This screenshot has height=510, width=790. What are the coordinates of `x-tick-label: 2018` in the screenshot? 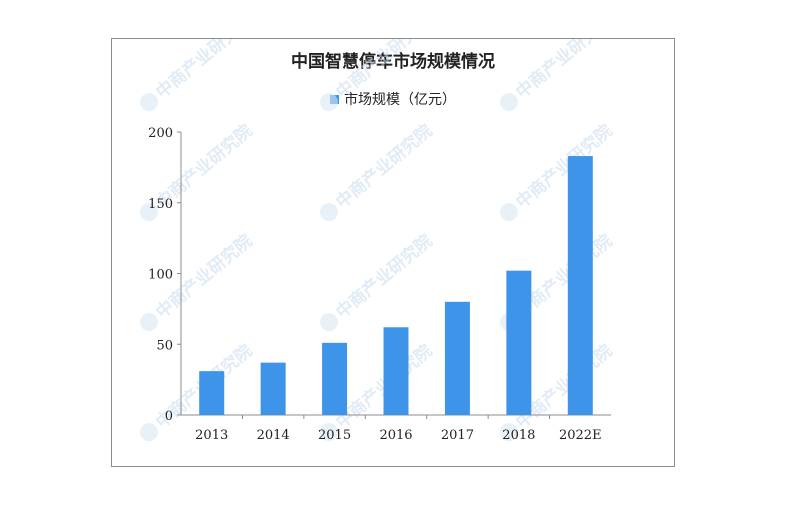 It's located at (518, 435).